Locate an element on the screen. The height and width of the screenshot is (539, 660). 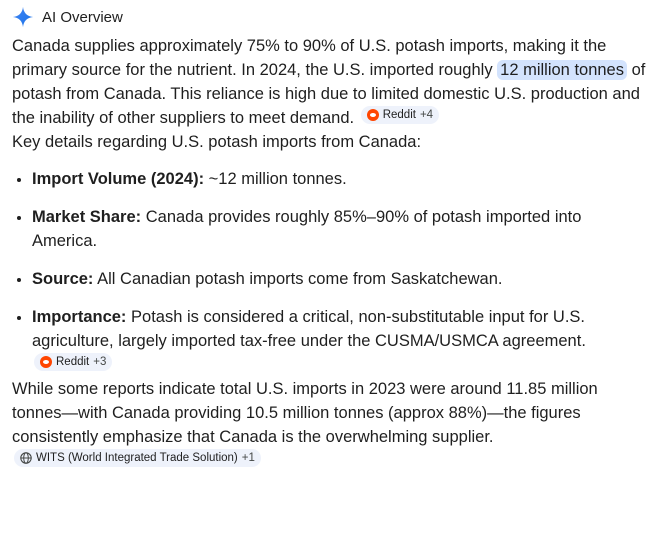
list-item-text: ~12 million tonnes. is located at coordinates (275, 179).